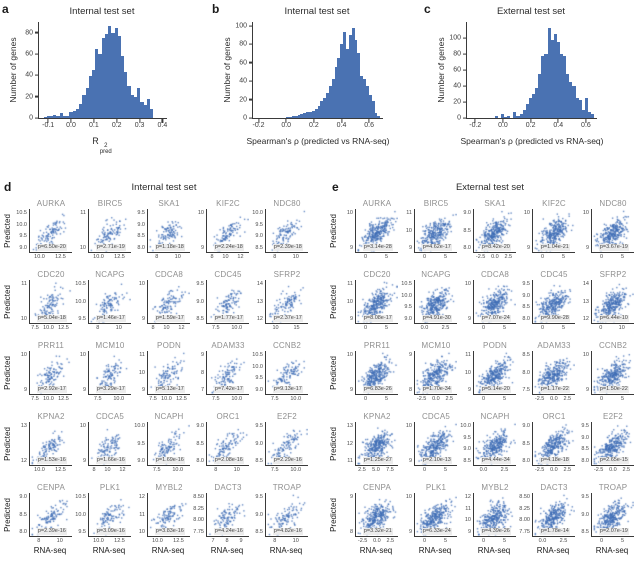 The width and height of the screenshot is (640, 578). What do you see at coordinates (435, 328) in the screenshot?
I see `x-tick-labels: 0.0 2.5` at bounding box center [435, 328].